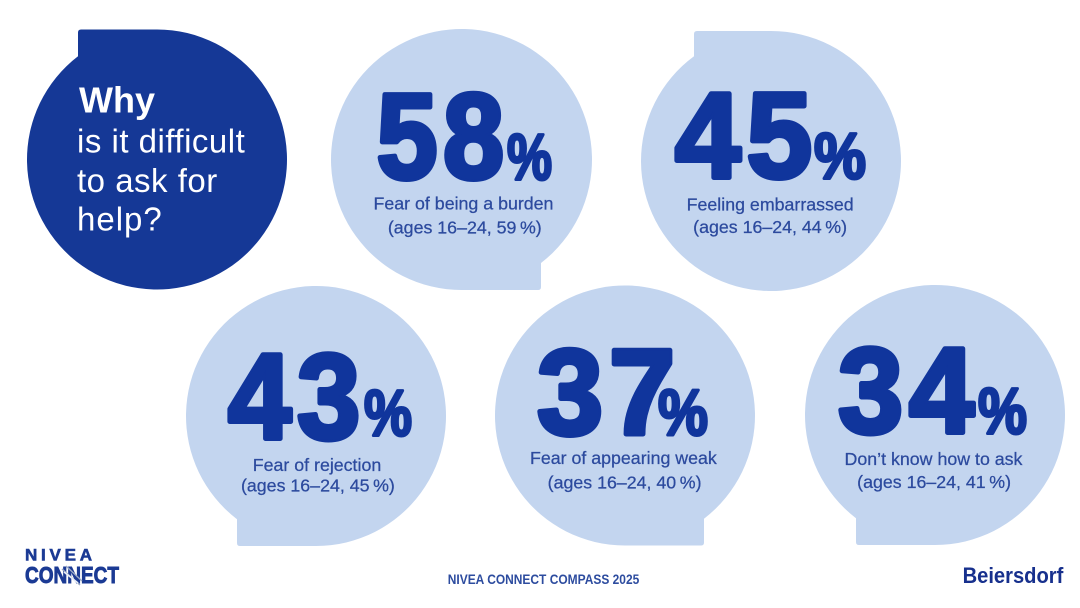  I want to click on svg-text: (ages 16–24, 41 %), so click(934, 482).